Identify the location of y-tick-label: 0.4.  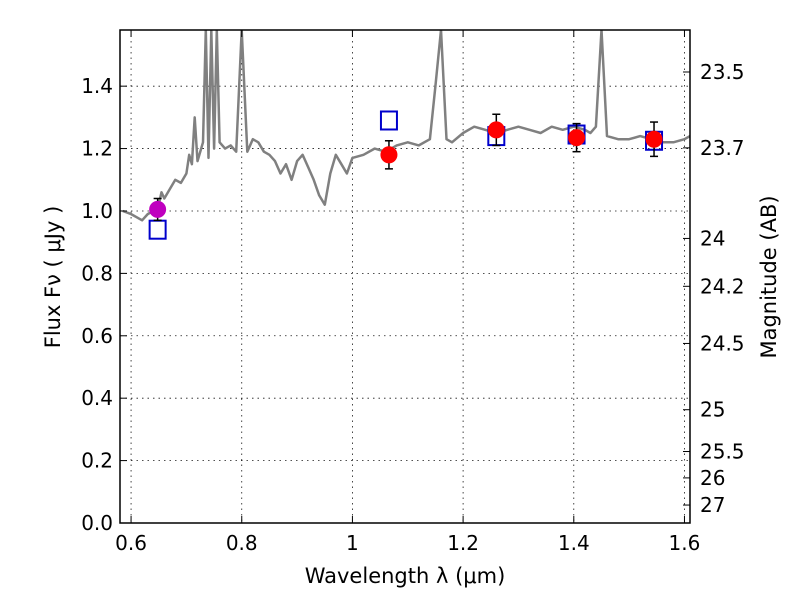
(97, 398).